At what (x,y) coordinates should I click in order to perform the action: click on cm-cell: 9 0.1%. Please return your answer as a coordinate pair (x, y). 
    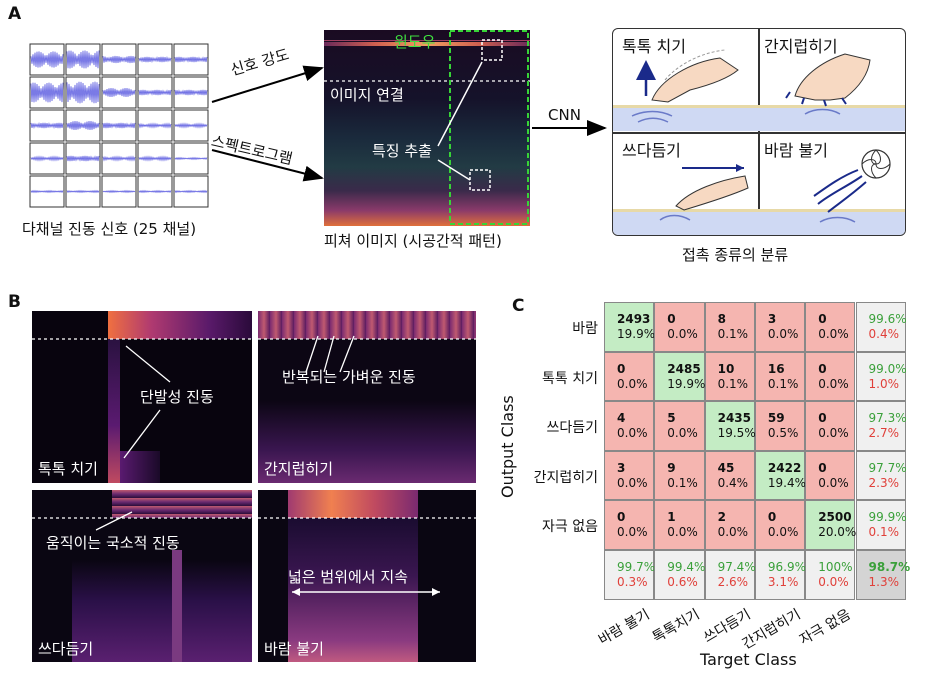
    Looking at the image, I should click on (679, 475).